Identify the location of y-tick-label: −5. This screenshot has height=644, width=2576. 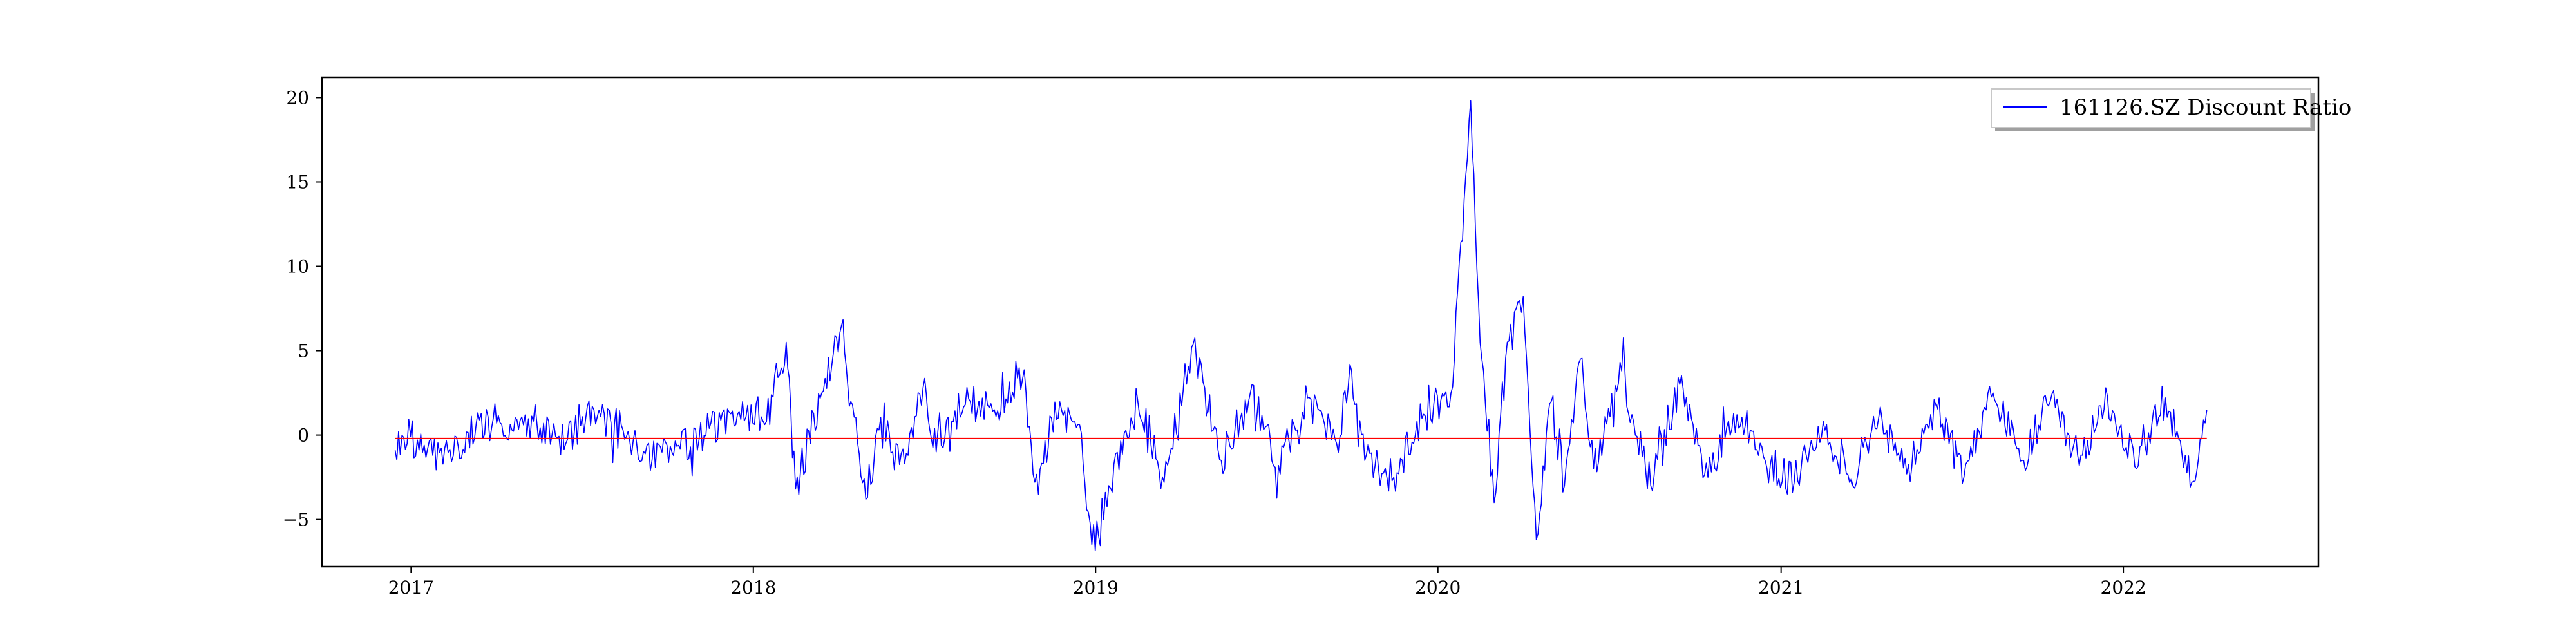
(296, 520).